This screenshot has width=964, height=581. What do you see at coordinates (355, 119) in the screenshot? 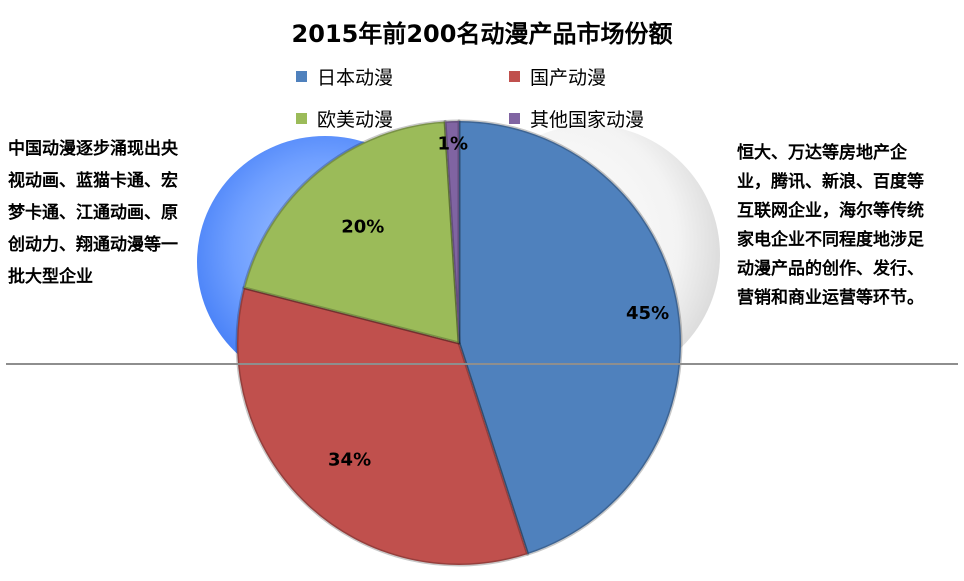
I see `legend-label-western: 欧美动漫` at bounding box center [355, 119].